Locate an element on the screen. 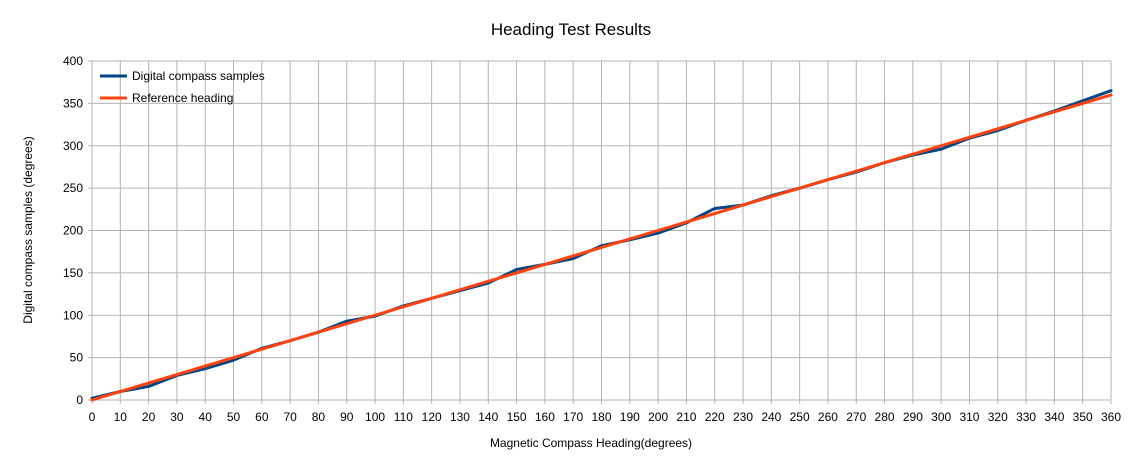 The image size is (1144, 471). x-tick-label: 170 is located at coordinates (573, 417).